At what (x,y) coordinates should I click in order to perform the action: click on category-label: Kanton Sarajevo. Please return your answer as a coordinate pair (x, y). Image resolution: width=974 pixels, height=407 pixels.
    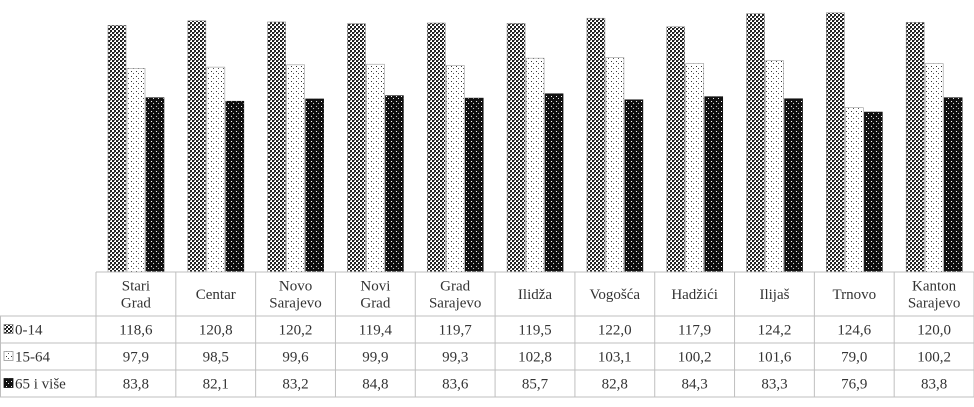
    Looking at the image, I should click on (934, 295).